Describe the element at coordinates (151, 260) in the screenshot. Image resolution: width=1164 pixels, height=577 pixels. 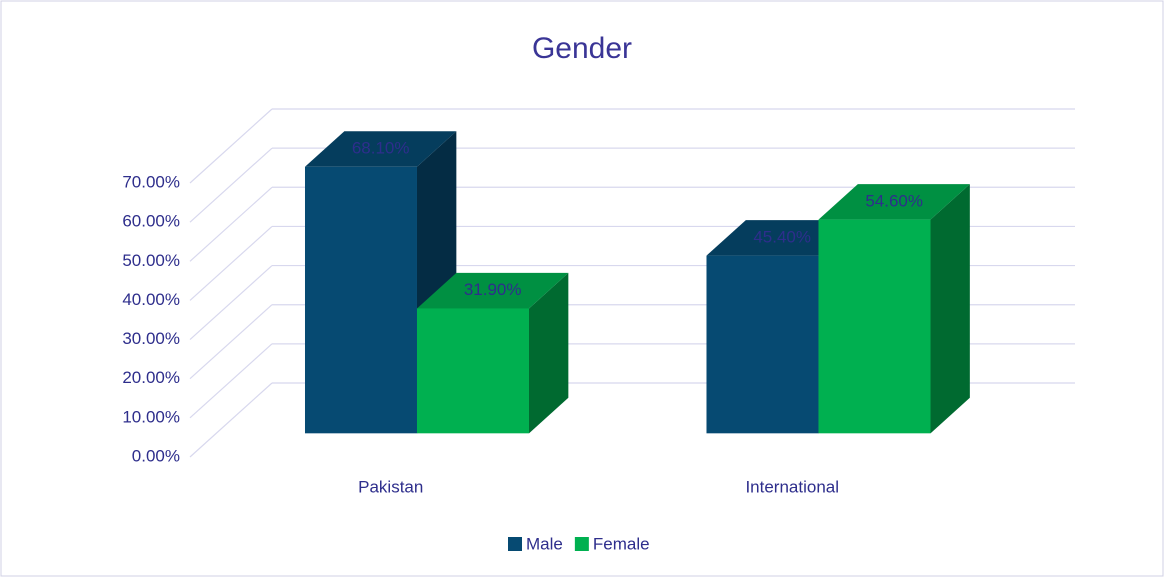
I see `y-tick-label: 50.00%` at that location.